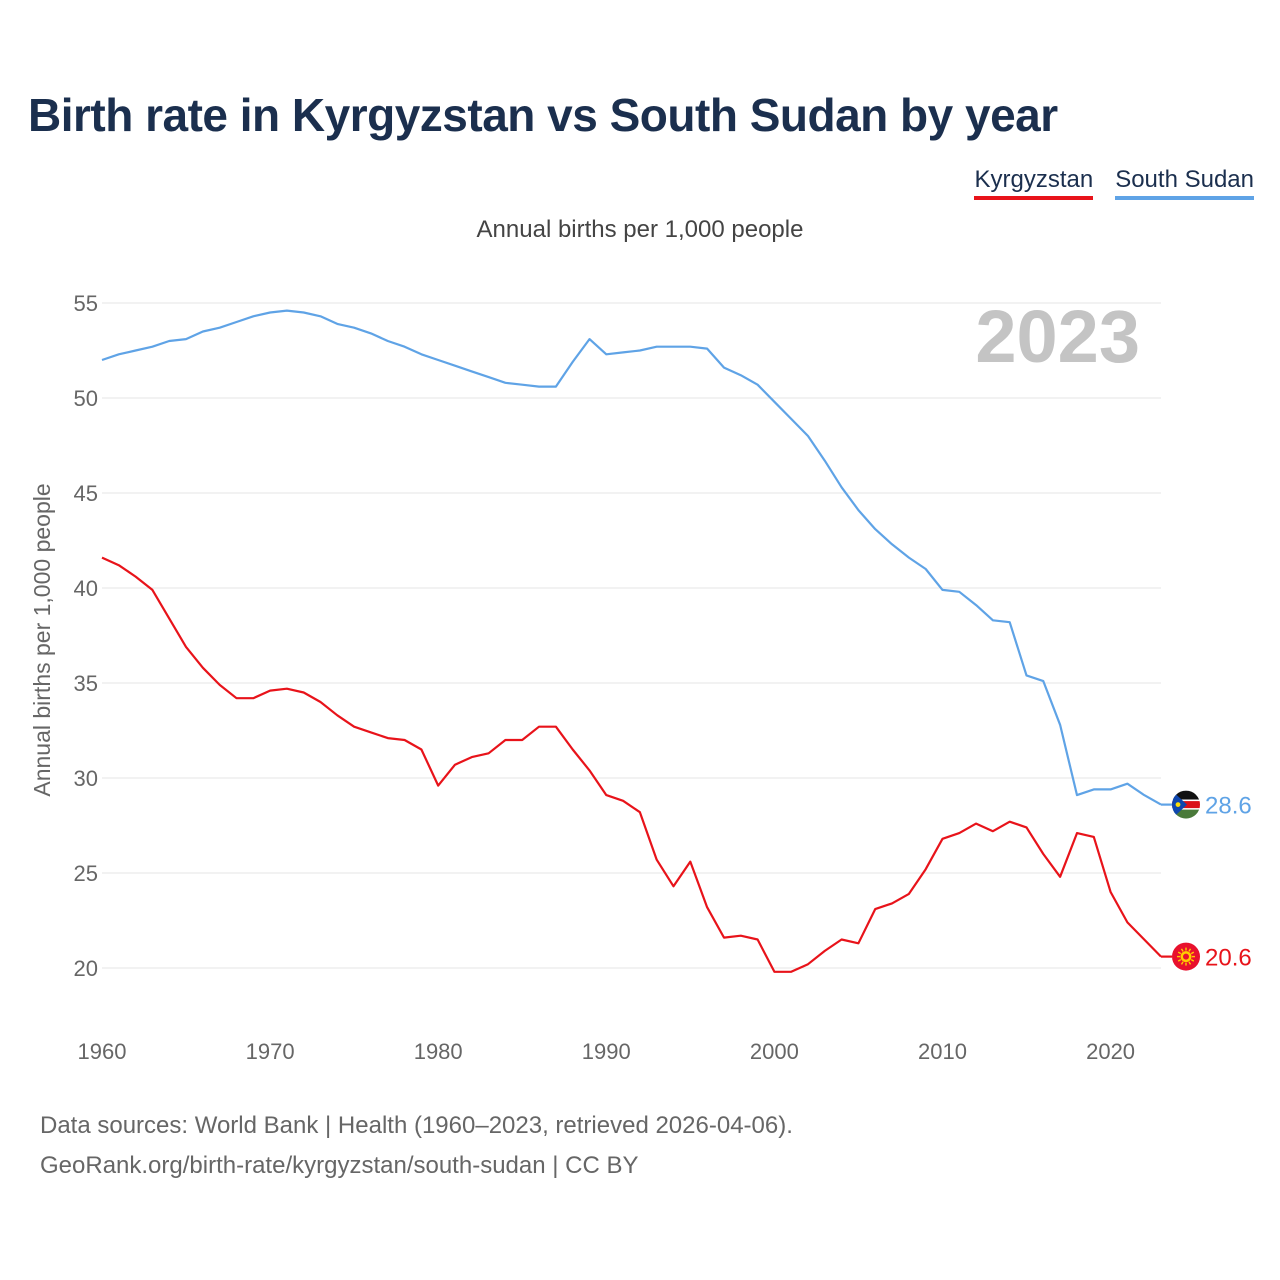 This screenshot has height=1280, width=1280. What do you see at coordinates (86, 588) in the screenshot?
I see `y-tick-label: 40` at bounding box center [86, 588].